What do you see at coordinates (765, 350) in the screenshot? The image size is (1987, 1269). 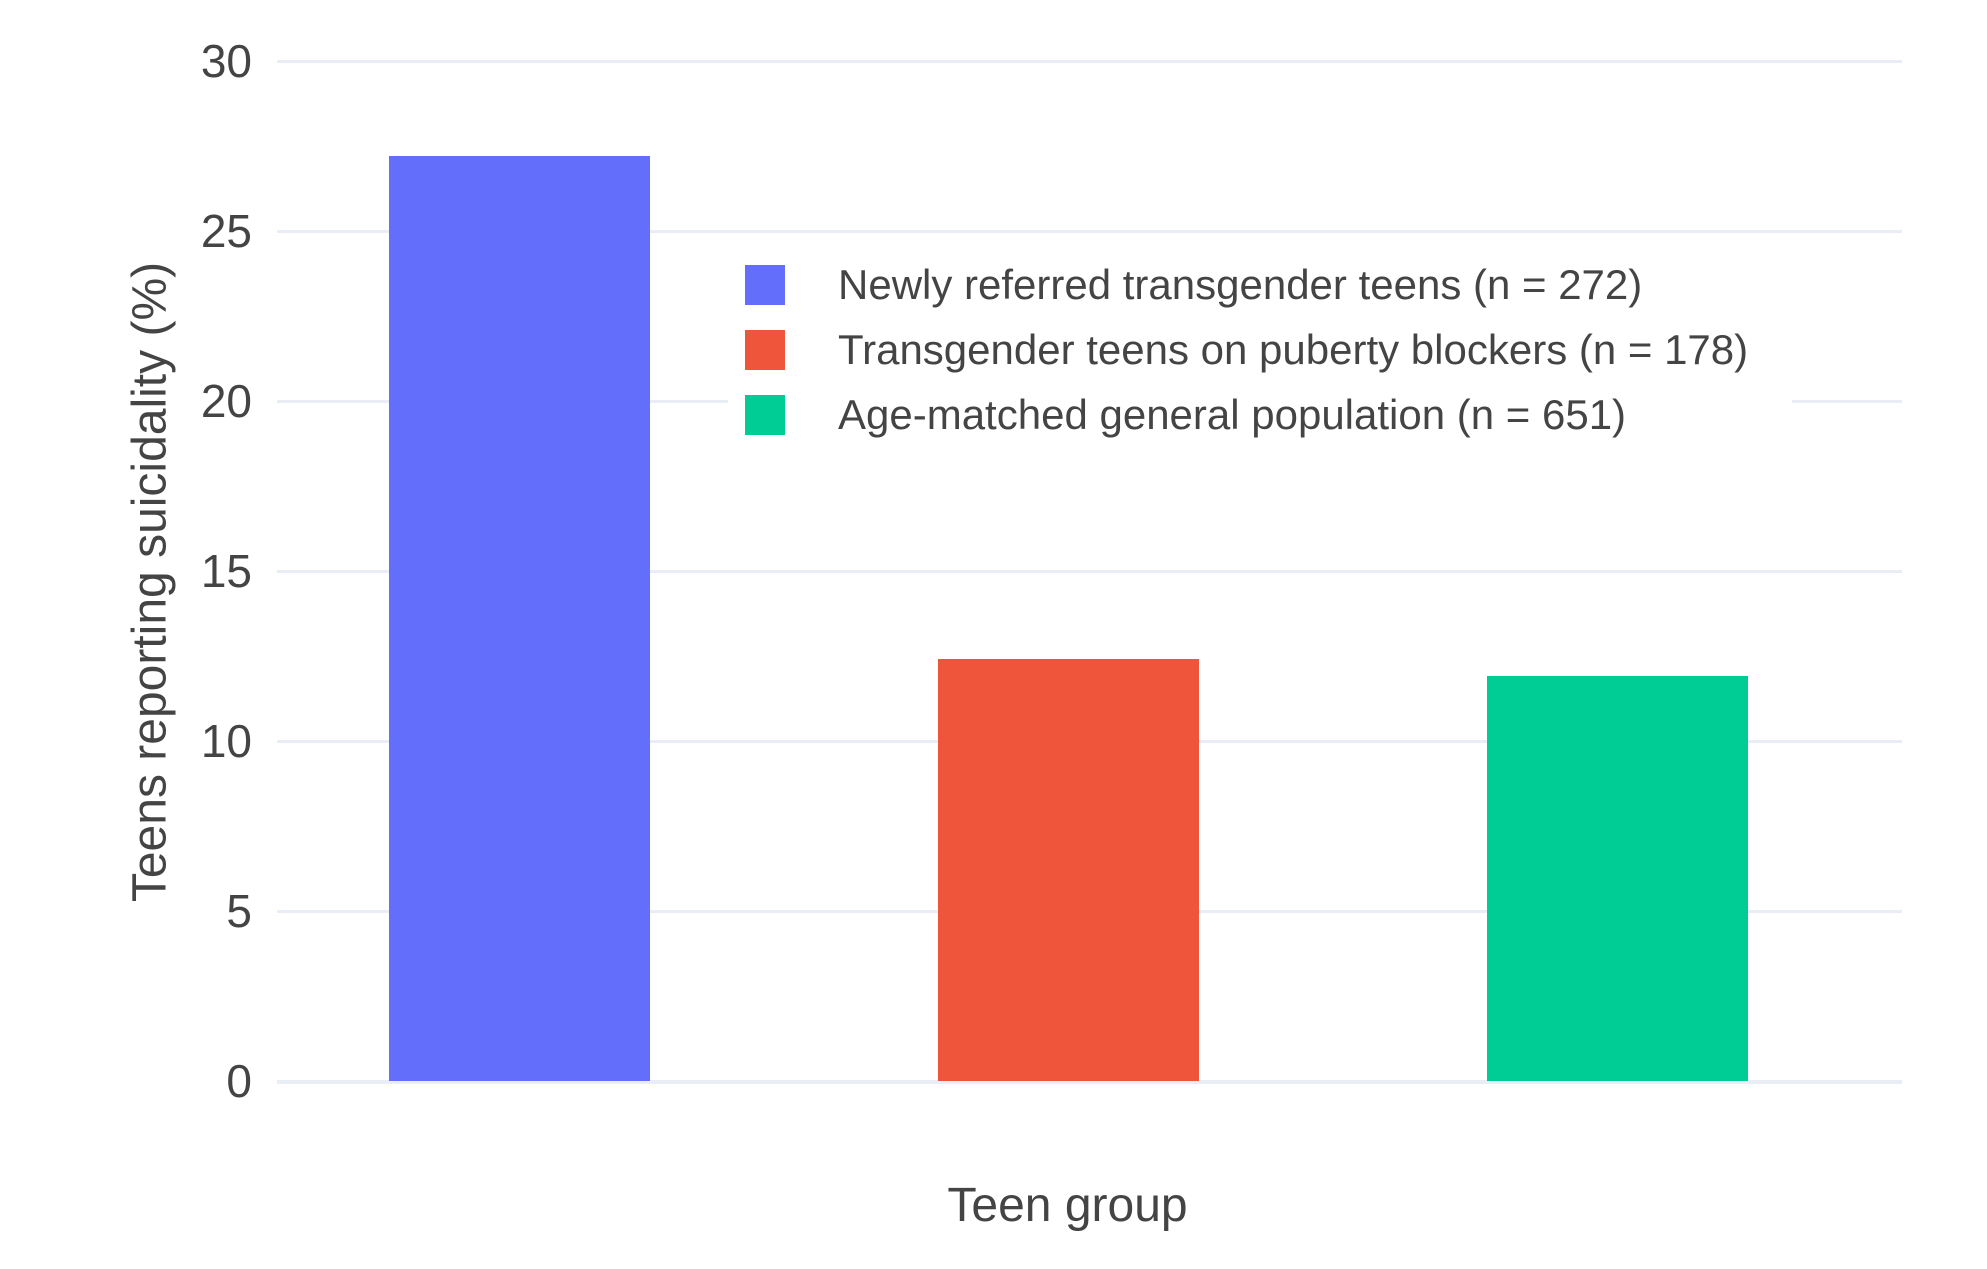 I see `legend-swatch-transgender-teens-on-puberty-blockers` at bounding box center [765, 350].